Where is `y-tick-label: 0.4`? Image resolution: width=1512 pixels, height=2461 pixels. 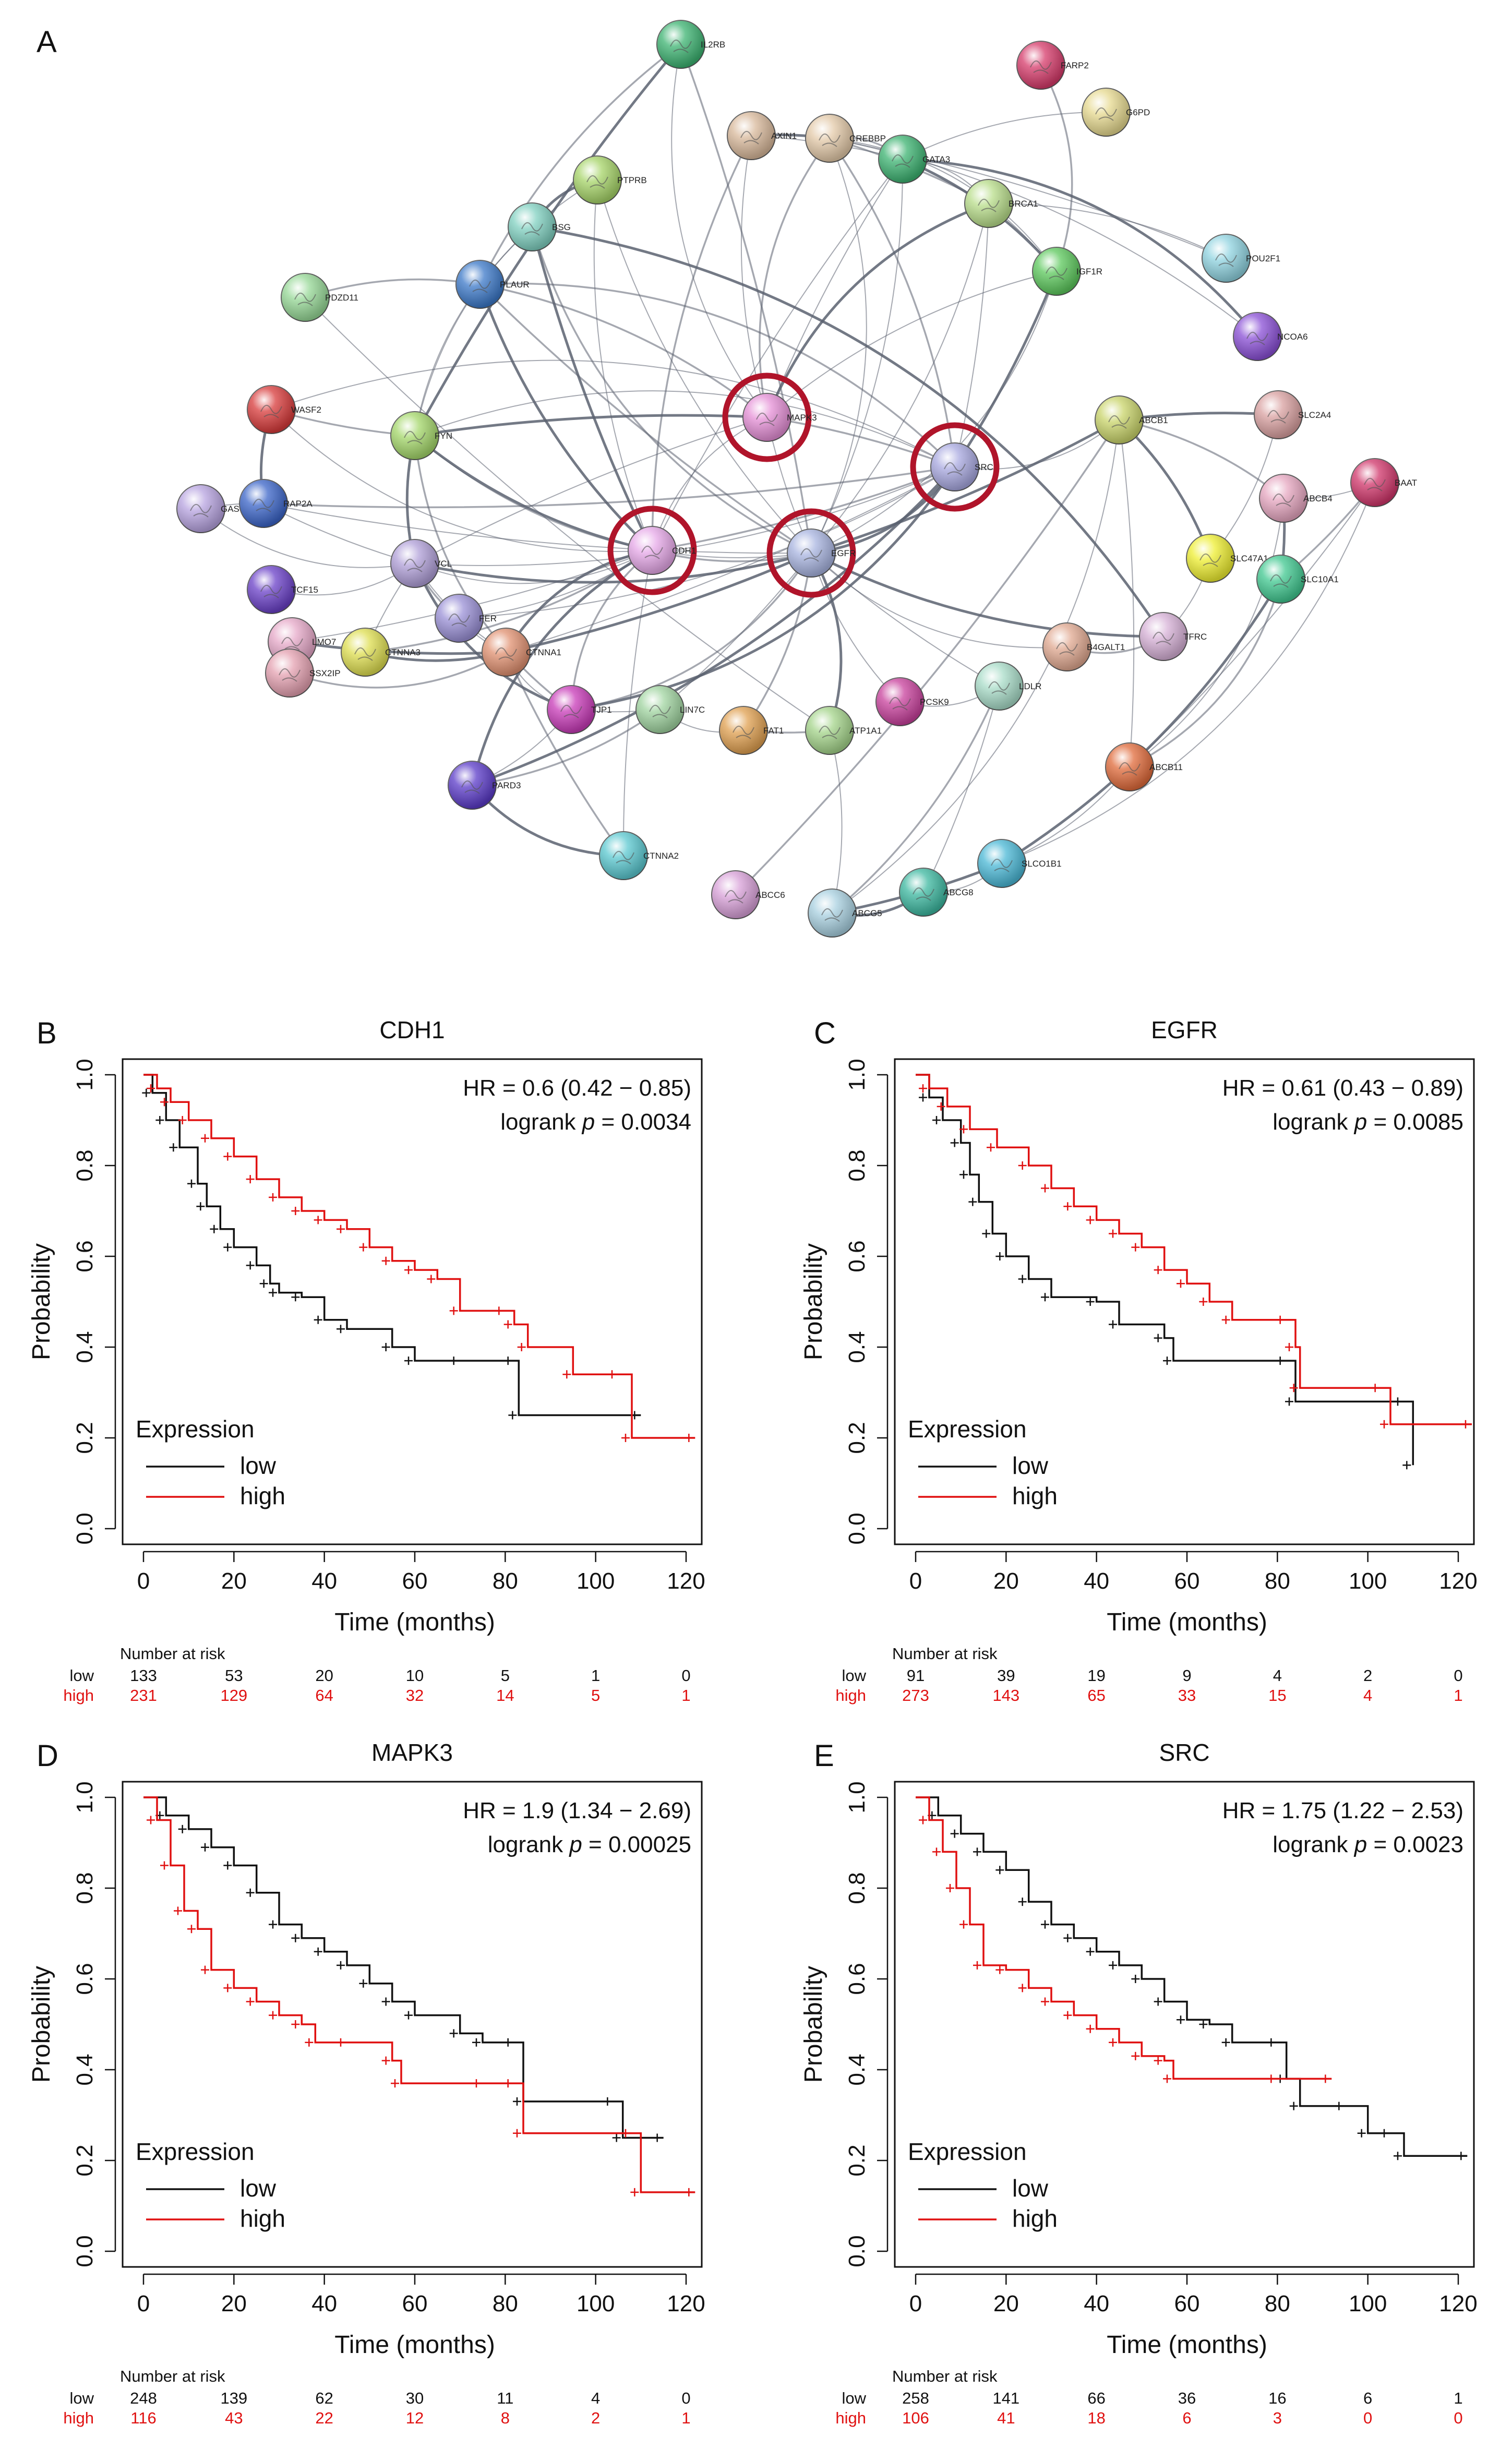 y-tick-label: 0.4 is located at coordinates (85, 2069).